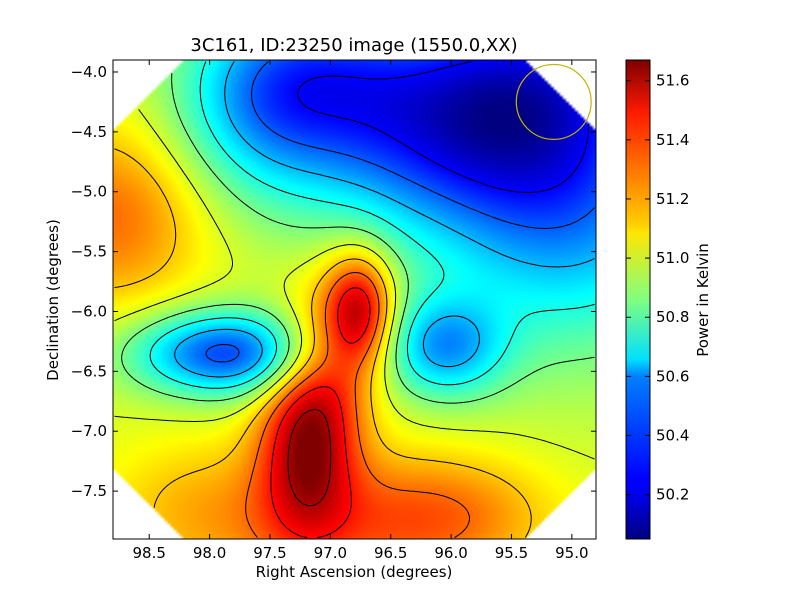 This screenshot has height=600, width=800. I want to click on colorbar-tick-label: 50.8, so click(672, 317).